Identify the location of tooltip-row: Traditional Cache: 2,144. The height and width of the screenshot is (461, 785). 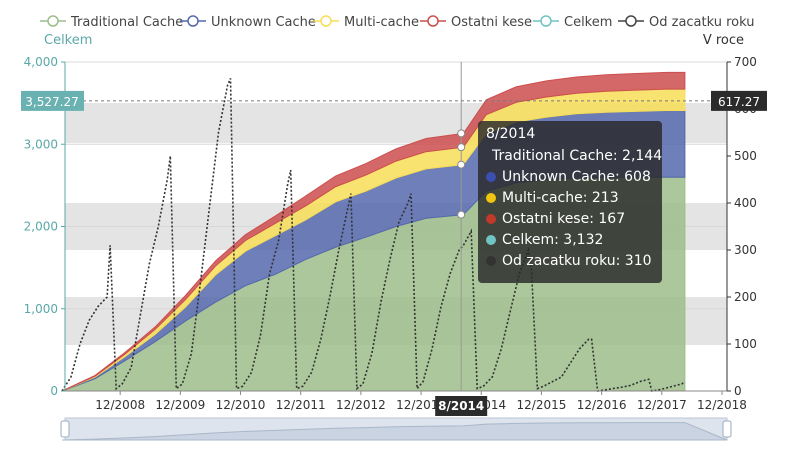
(574, 155).